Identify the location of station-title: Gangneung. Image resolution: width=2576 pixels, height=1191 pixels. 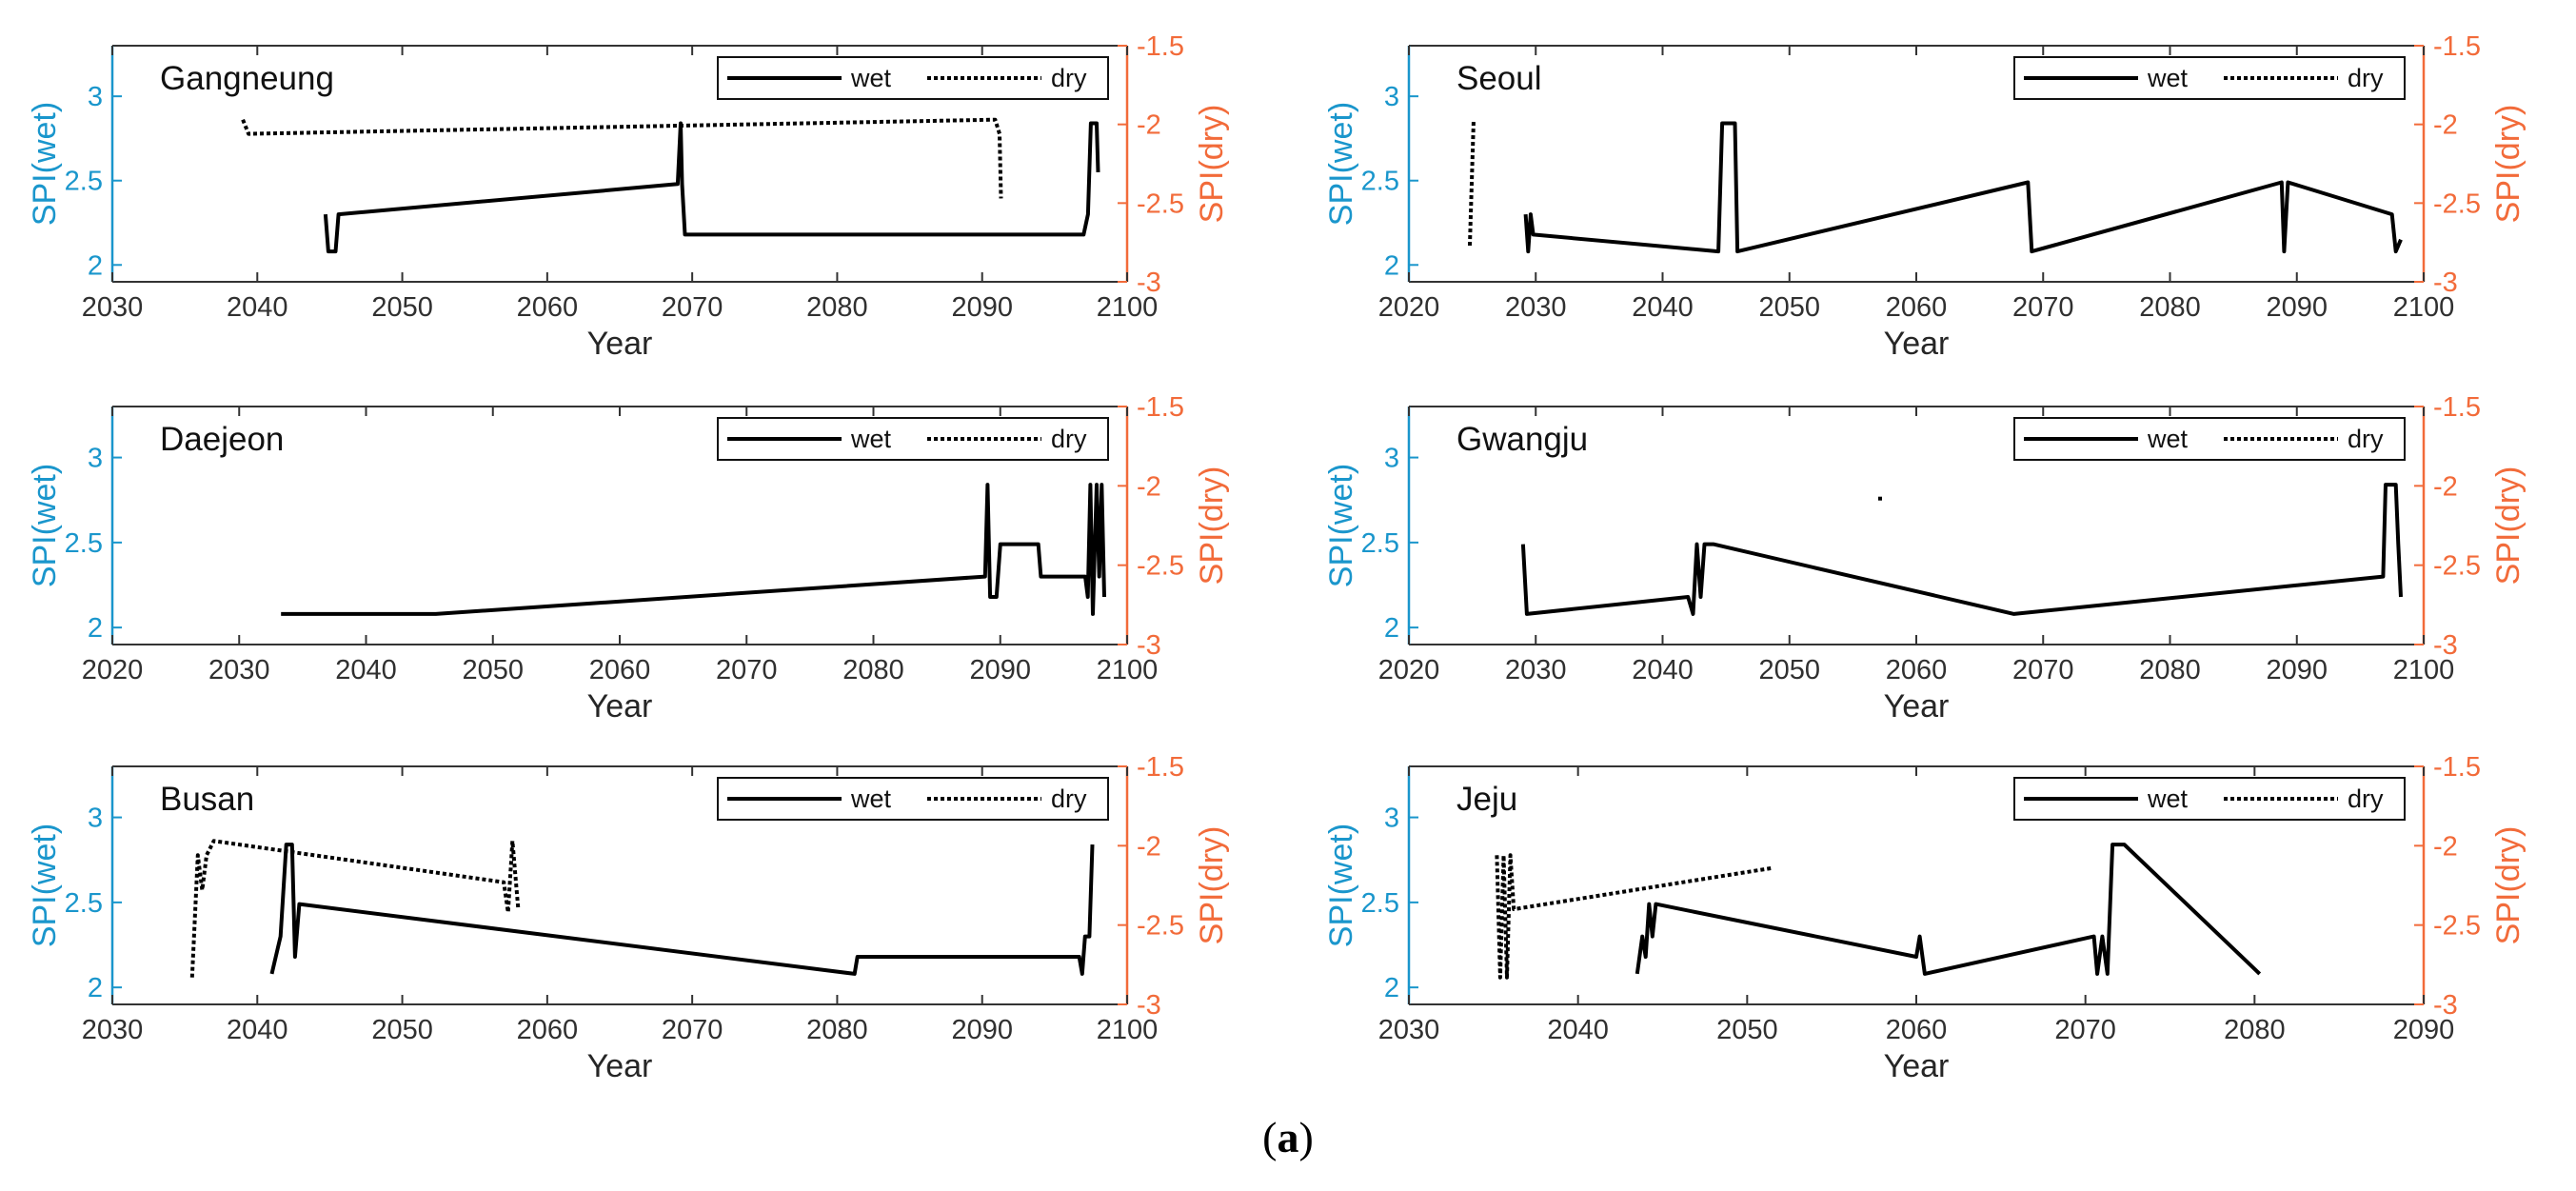
(247, 78).